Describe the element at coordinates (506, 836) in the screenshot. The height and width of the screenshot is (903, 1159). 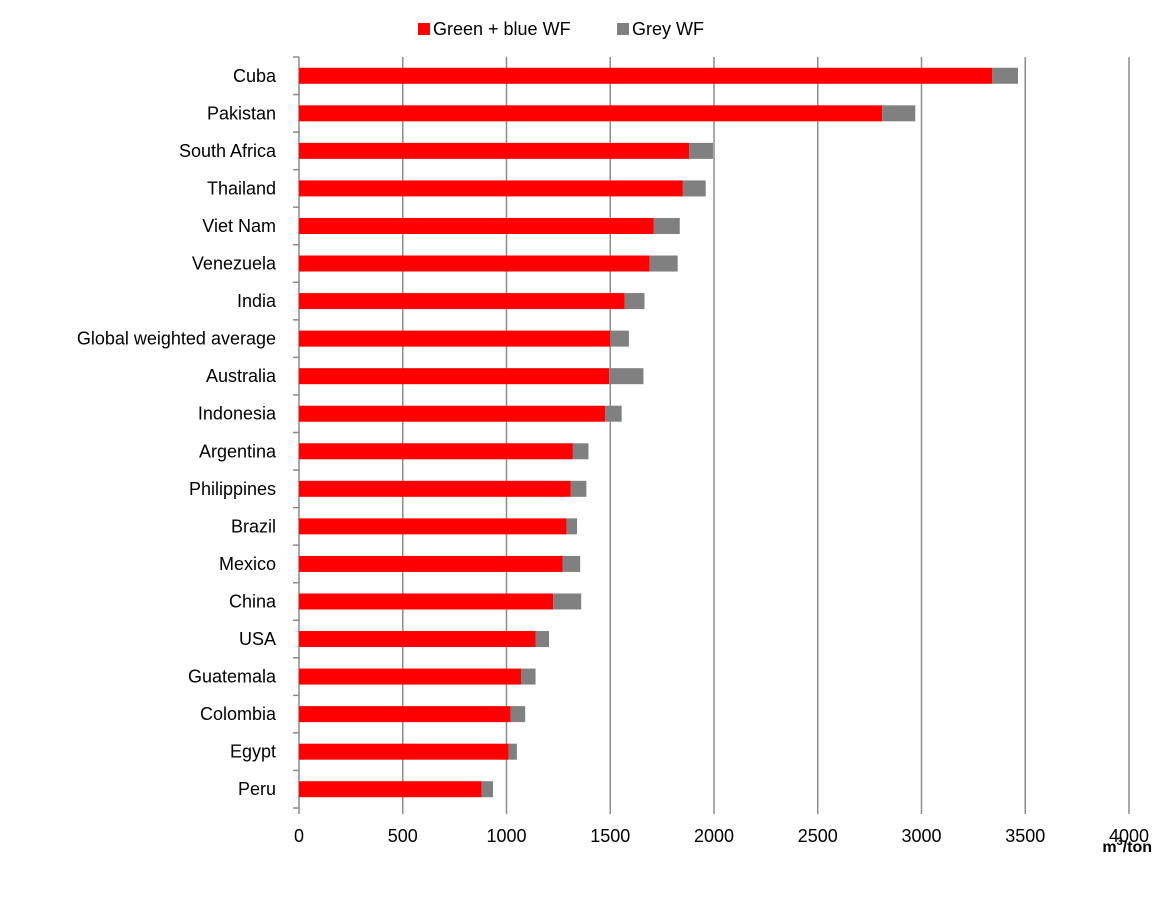
I see `x-tick-label: 1000` at that location.